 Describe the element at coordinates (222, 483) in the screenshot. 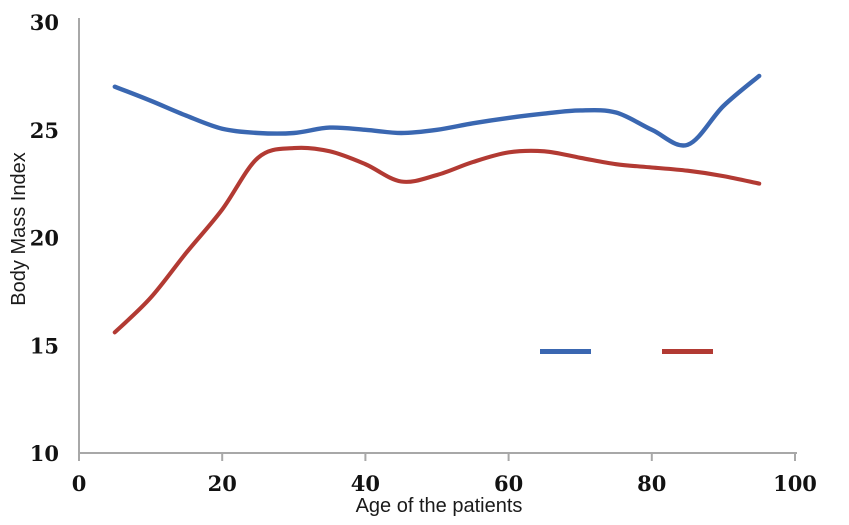

I see `x-tick-label: 20` at that location.